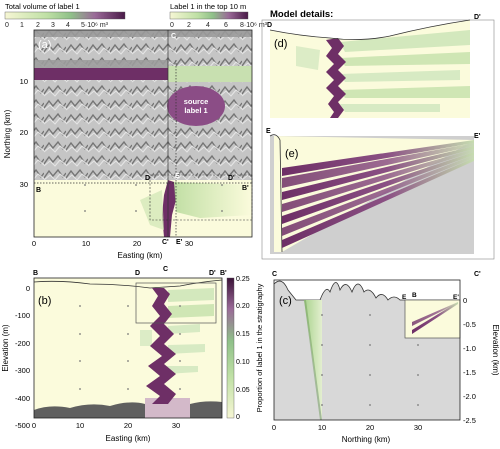 The width and height of the screenshot is (500, 449). I want to click on colorbar-volume-tick: 4, so click(68, 25).